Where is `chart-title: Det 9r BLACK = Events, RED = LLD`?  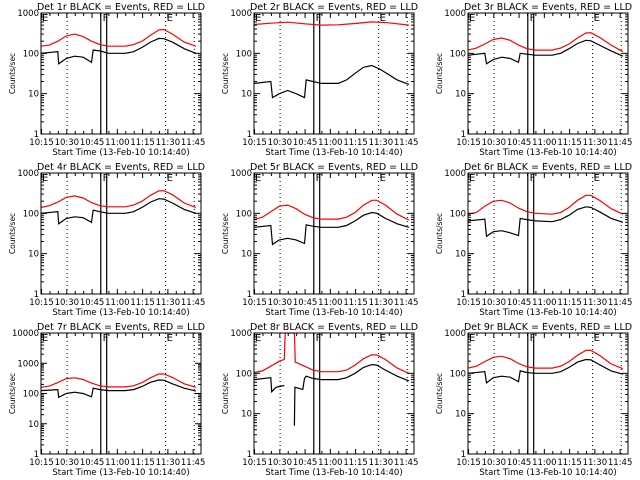
chart-title: Det 9r BLACK = Events, RED = LLD is located at coordinates (548, 327).